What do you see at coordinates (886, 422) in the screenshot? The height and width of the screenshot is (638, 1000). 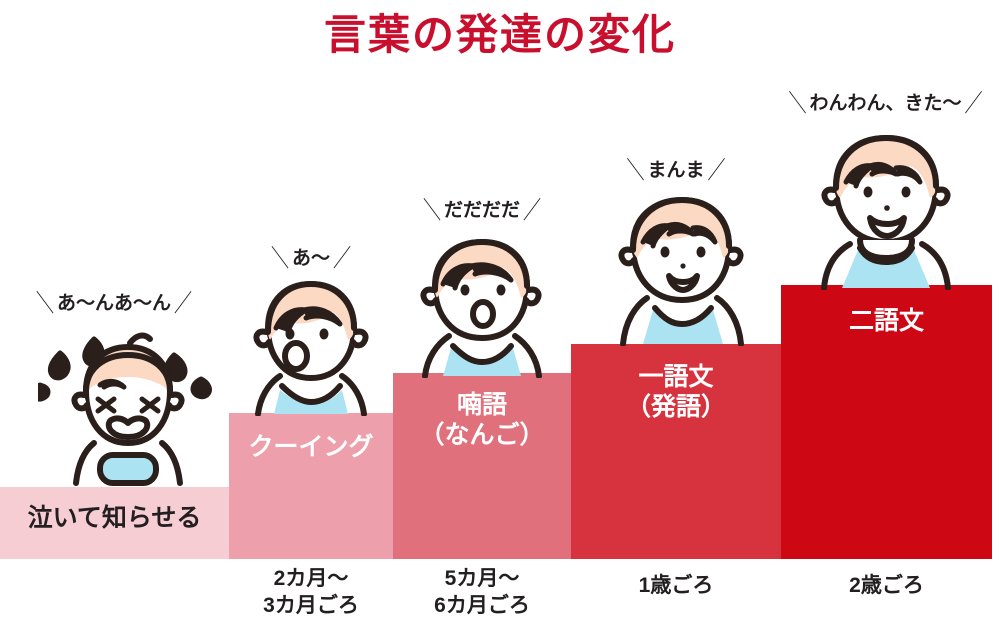 I see `bar-stage-5: 二語文` at bounding box center [886, 422].